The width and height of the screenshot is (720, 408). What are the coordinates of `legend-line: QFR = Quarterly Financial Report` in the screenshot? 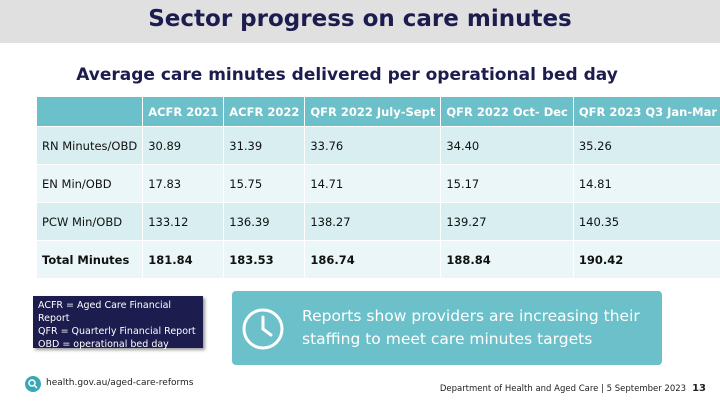 It's located at (117, 331).